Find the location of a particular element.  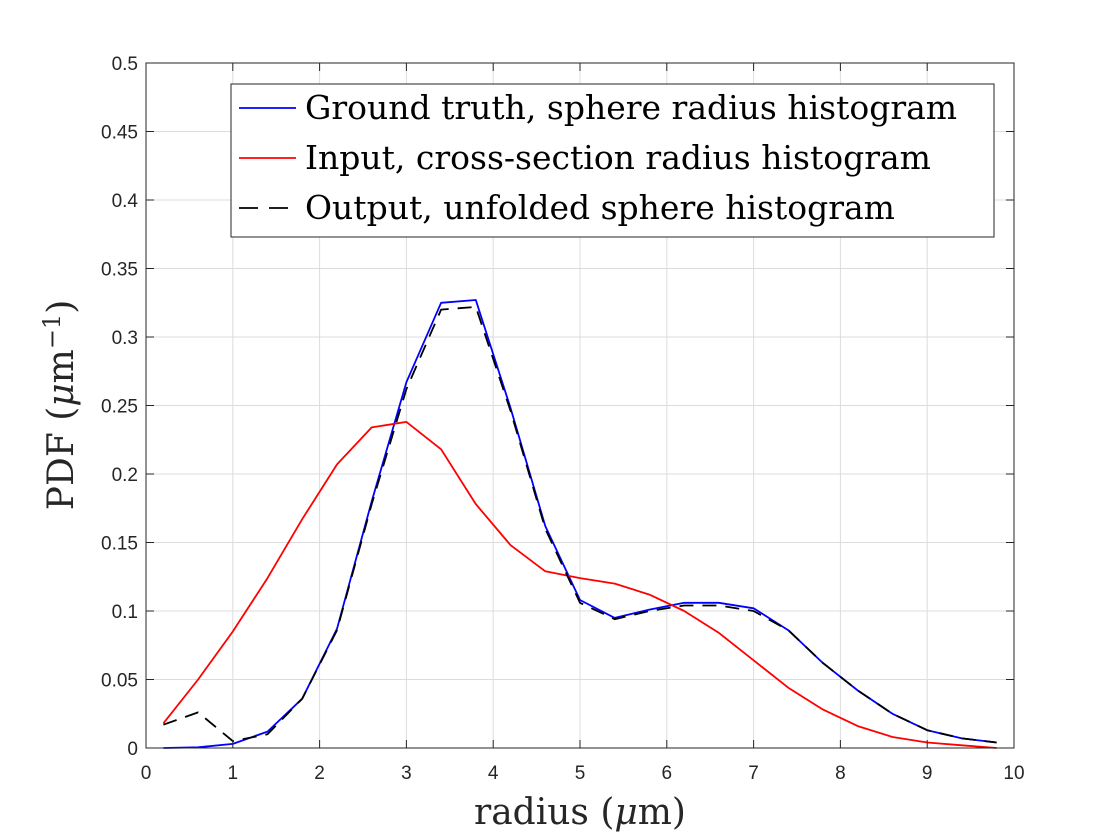

y-tick-label: 0.2 is located at coordinates (125, 475).